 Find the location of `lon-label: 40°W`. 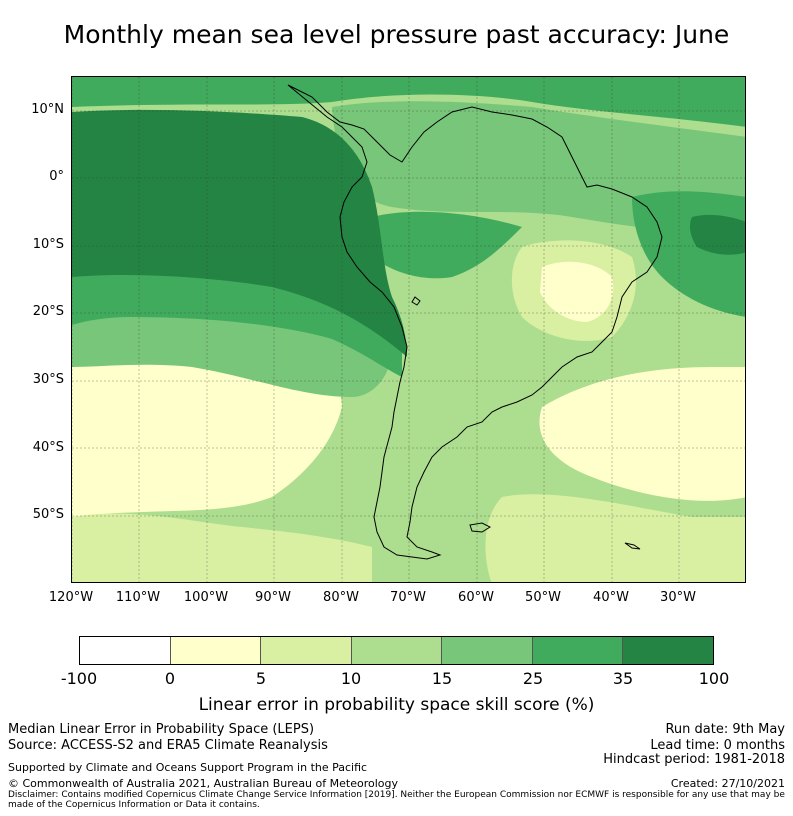

lon-label: 40°W is located at coordinates (611, 597).